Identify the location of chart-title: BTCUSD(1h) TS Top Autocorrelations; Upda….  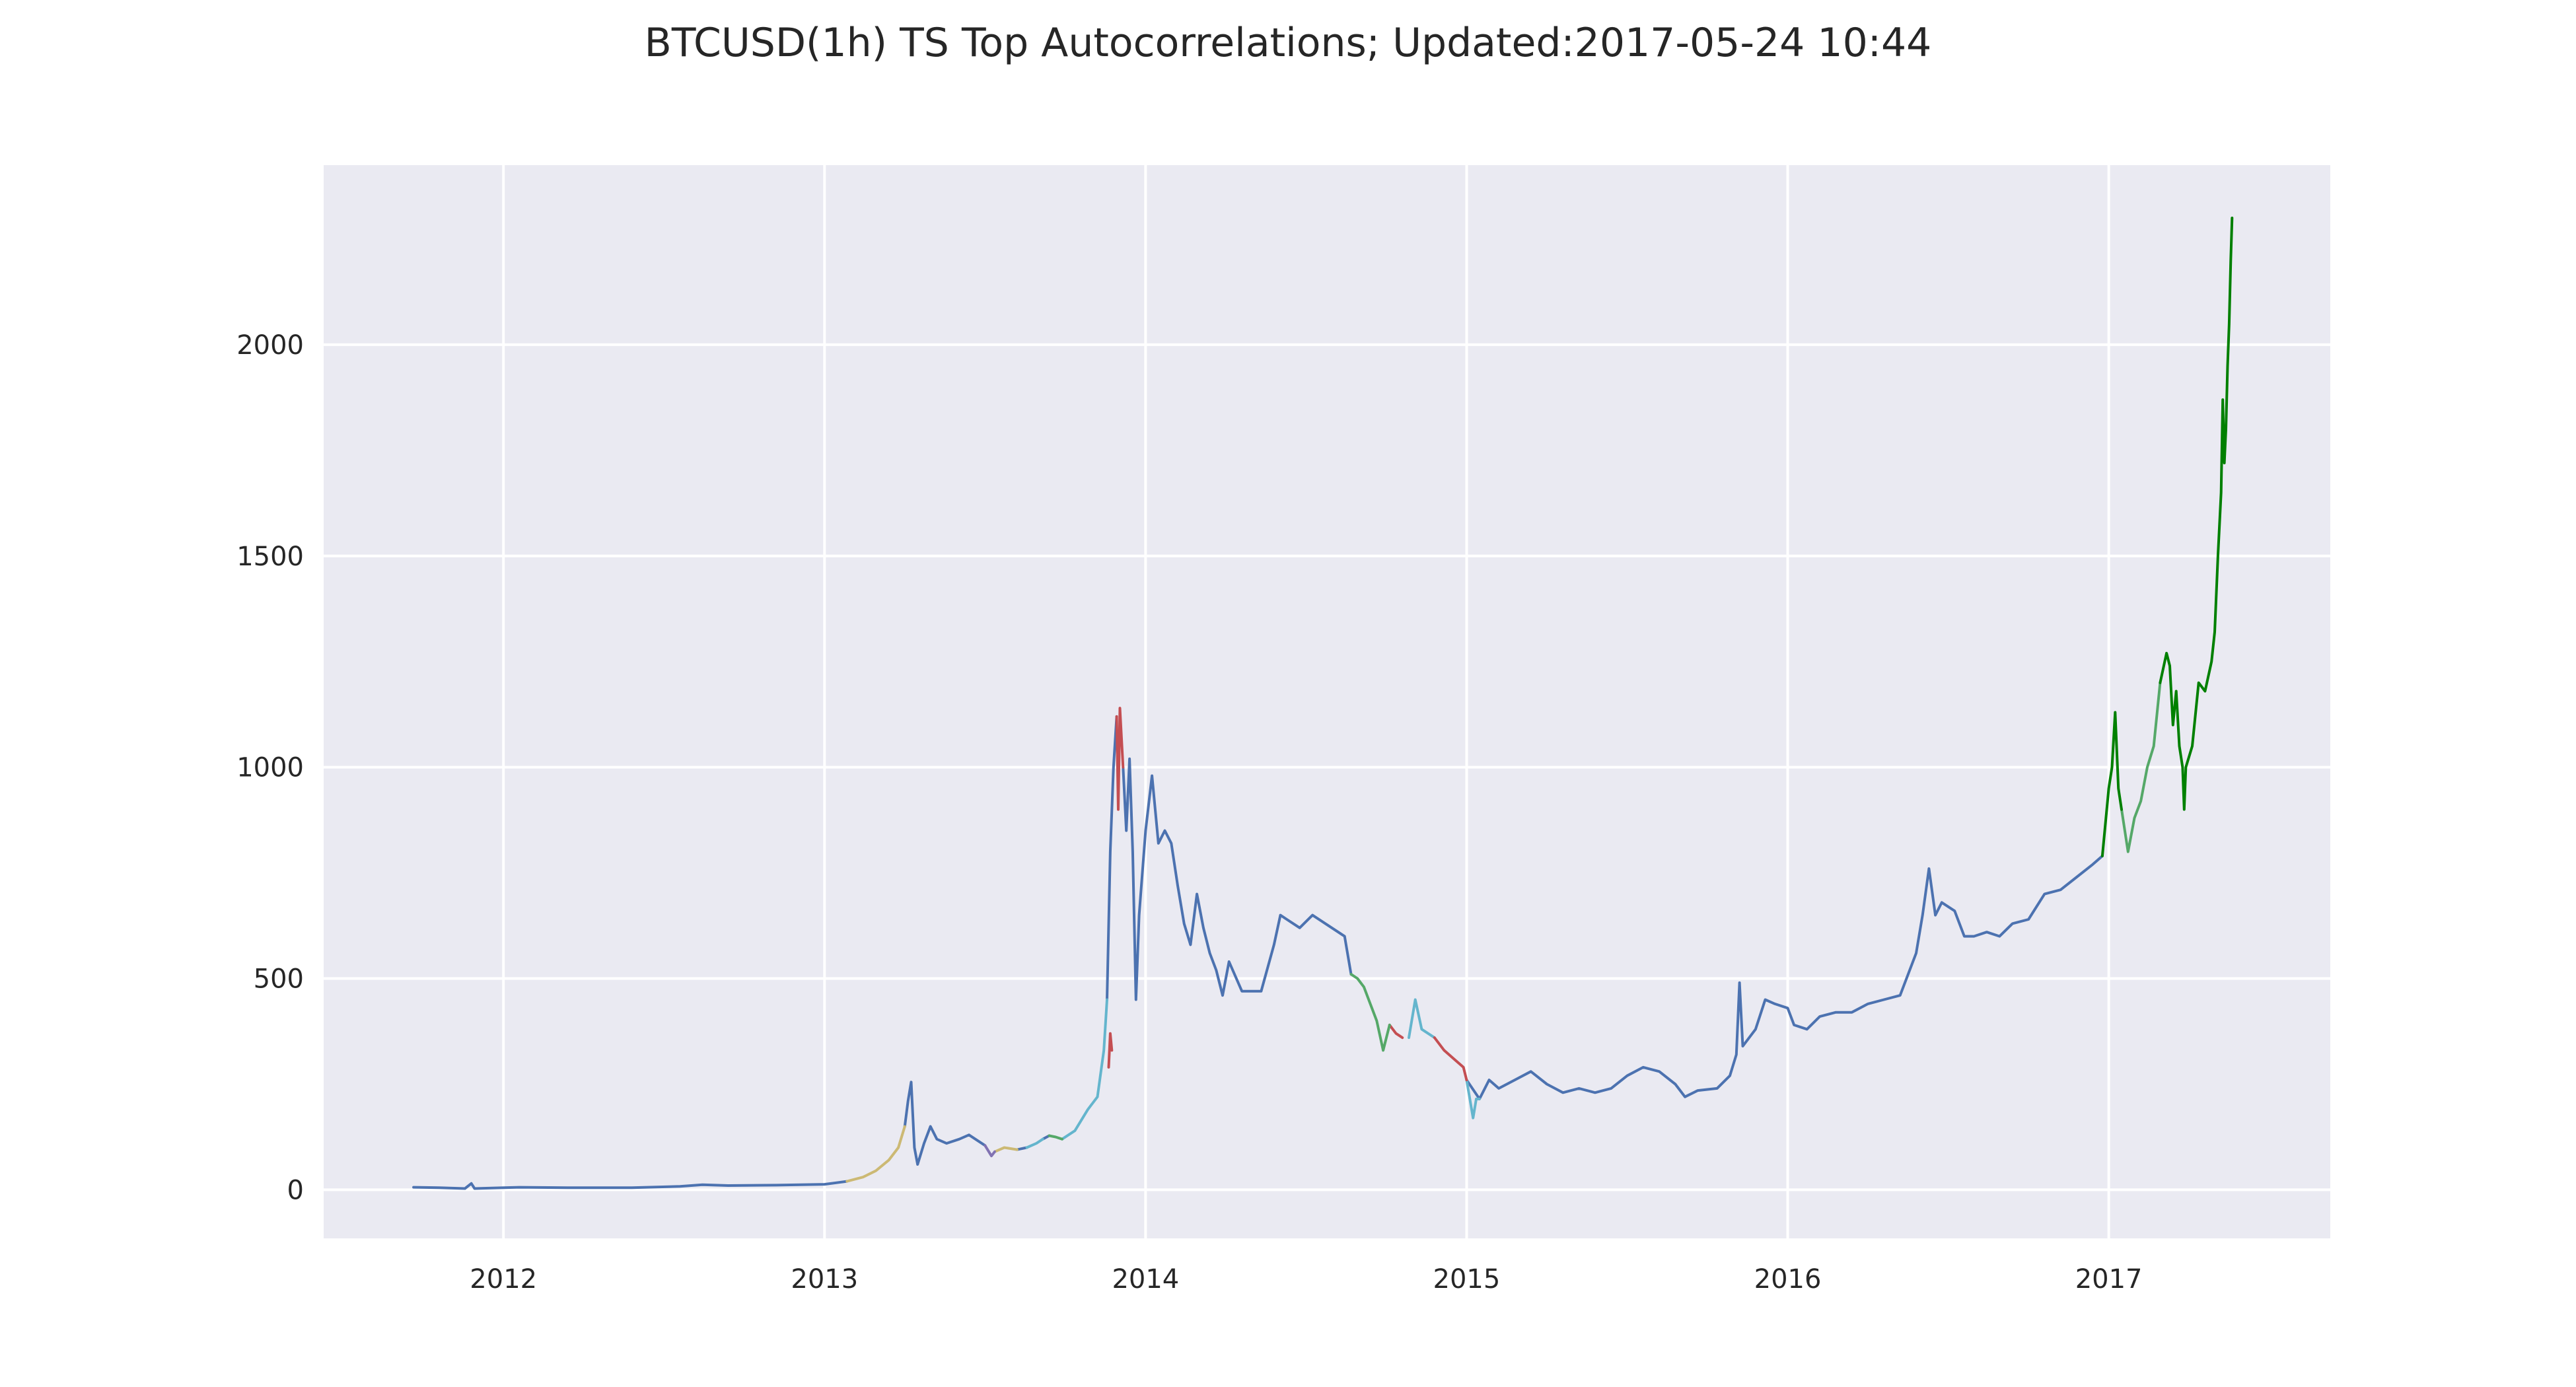
(1289, 43).